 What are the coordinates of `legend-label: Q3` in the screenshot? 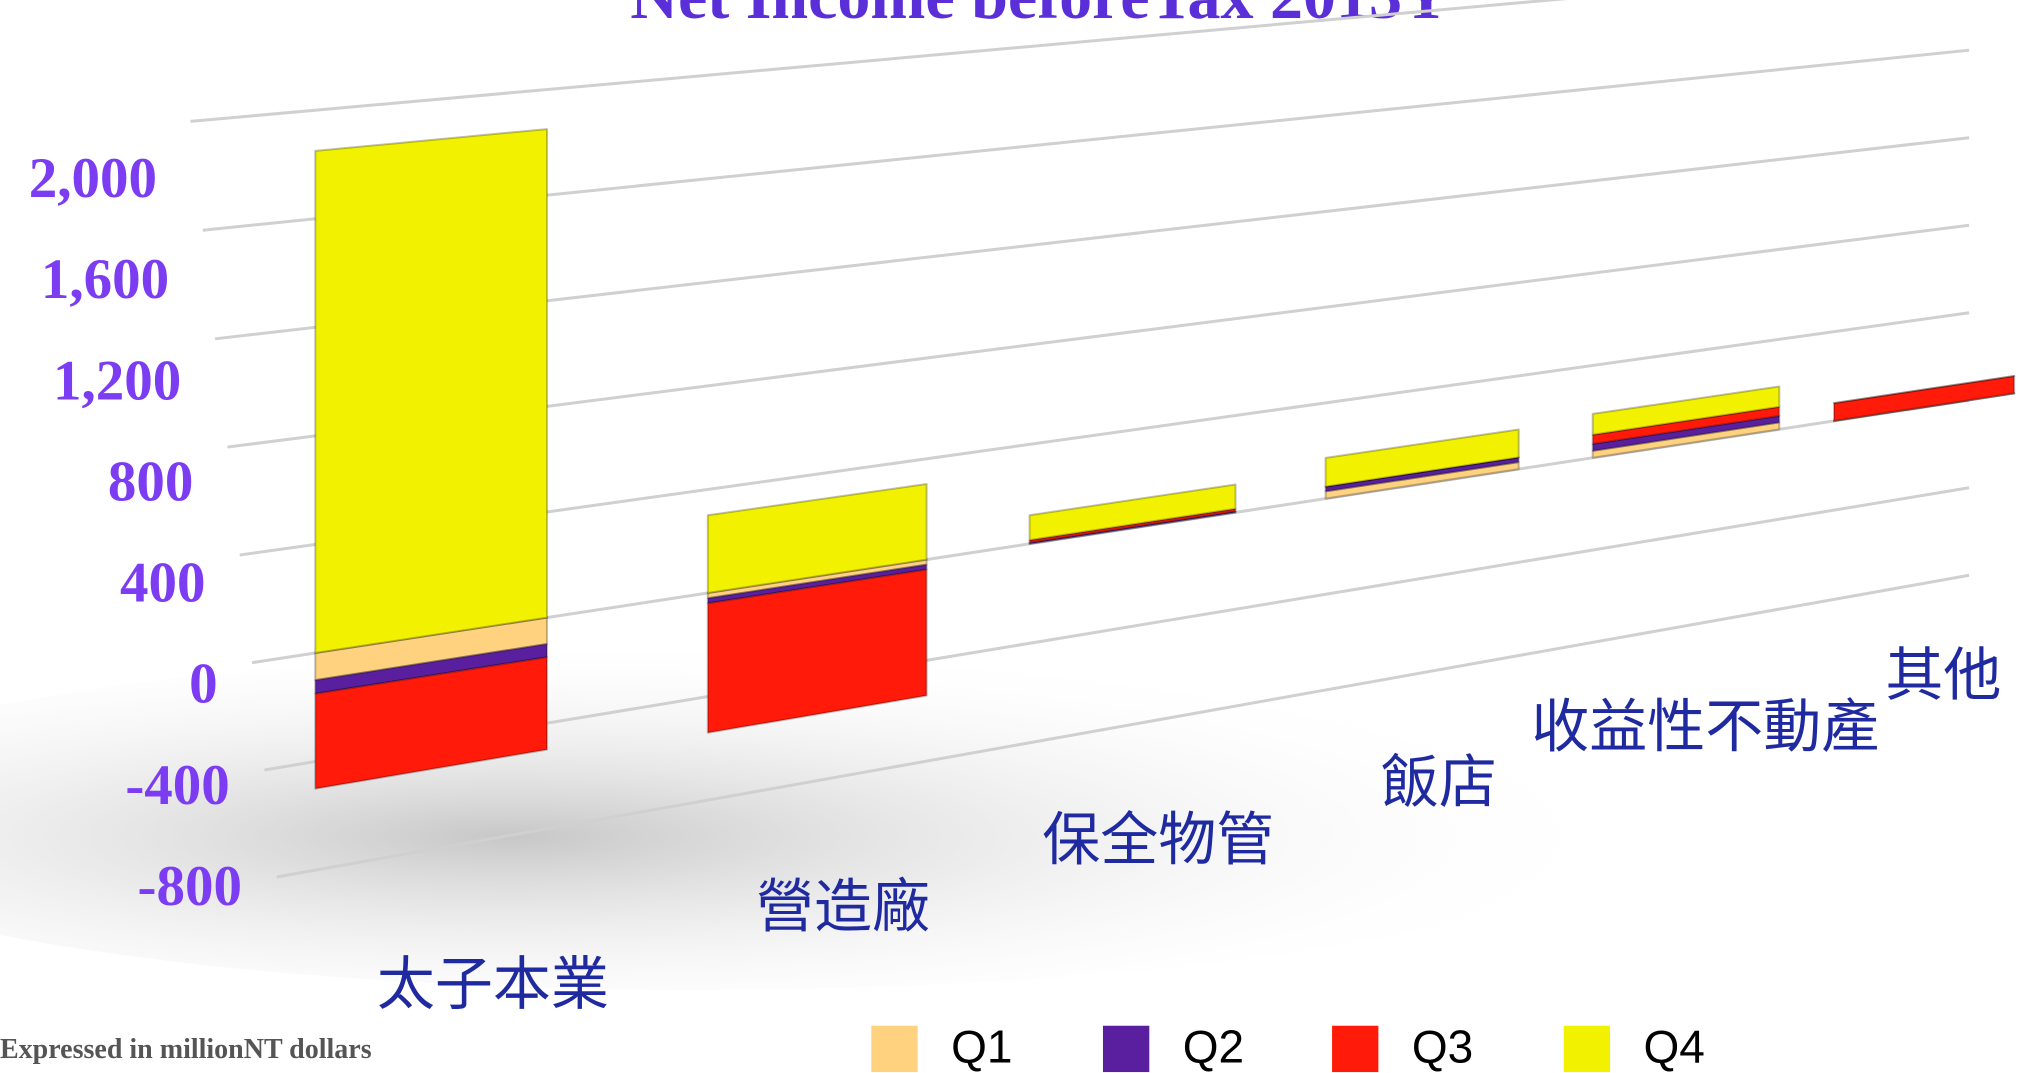 It's located at (1442, 1046).